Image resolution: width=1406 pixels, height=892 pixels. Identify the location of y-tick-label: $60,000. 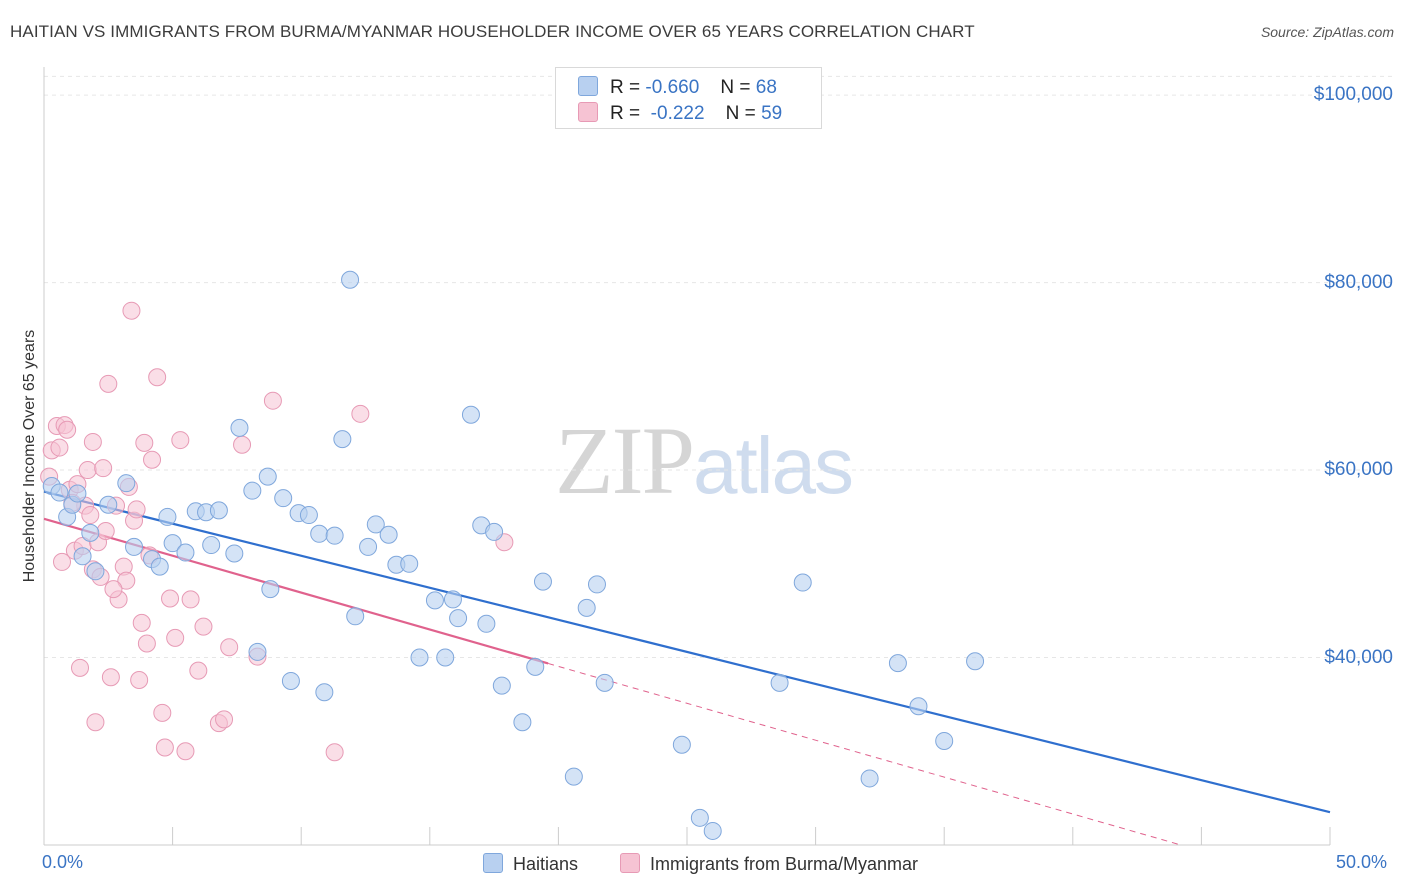
(1358, 470).